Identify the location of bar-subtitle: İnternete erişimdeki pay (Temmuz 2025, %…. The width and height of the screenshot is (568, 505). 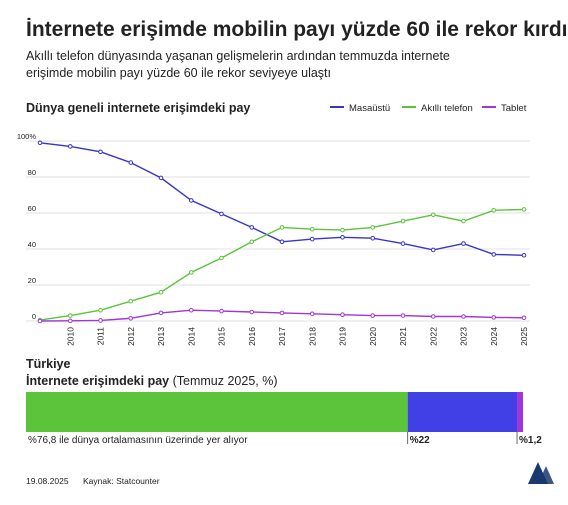
(152, 380).